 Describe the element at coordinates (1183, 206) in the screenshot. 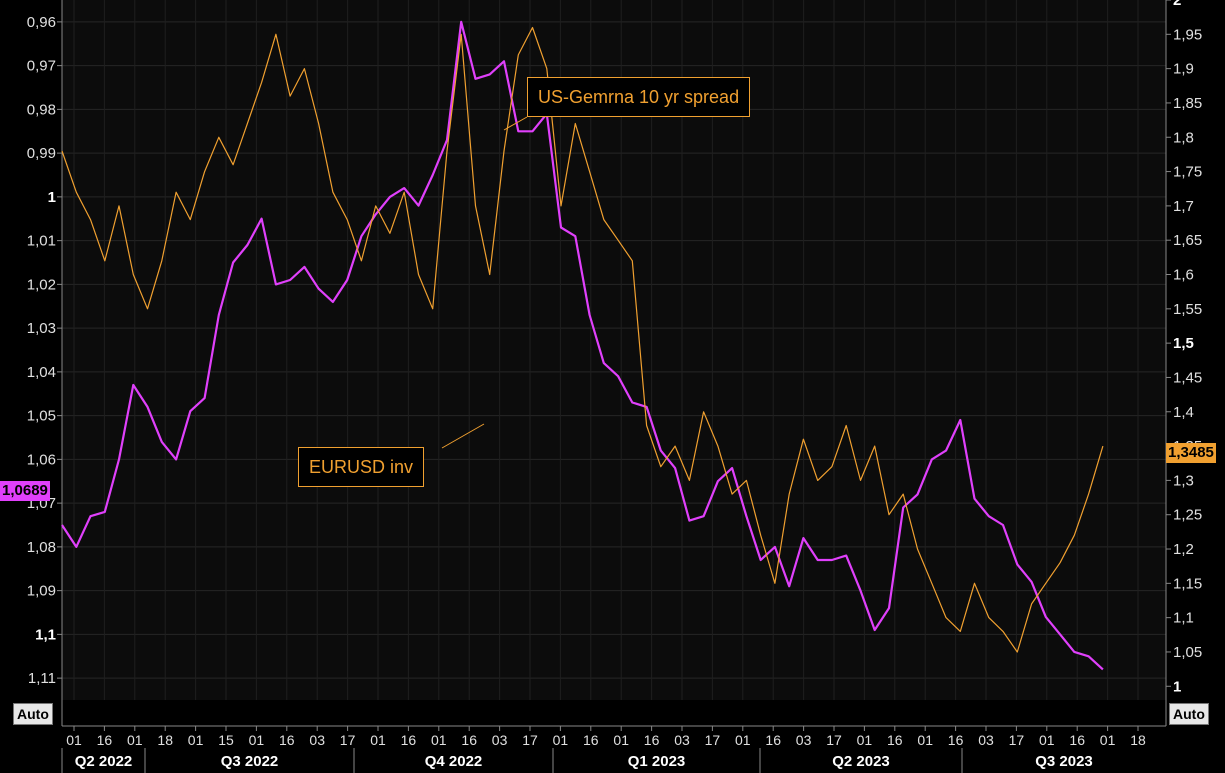

I see `right-tick-label: 1,7` at that location.